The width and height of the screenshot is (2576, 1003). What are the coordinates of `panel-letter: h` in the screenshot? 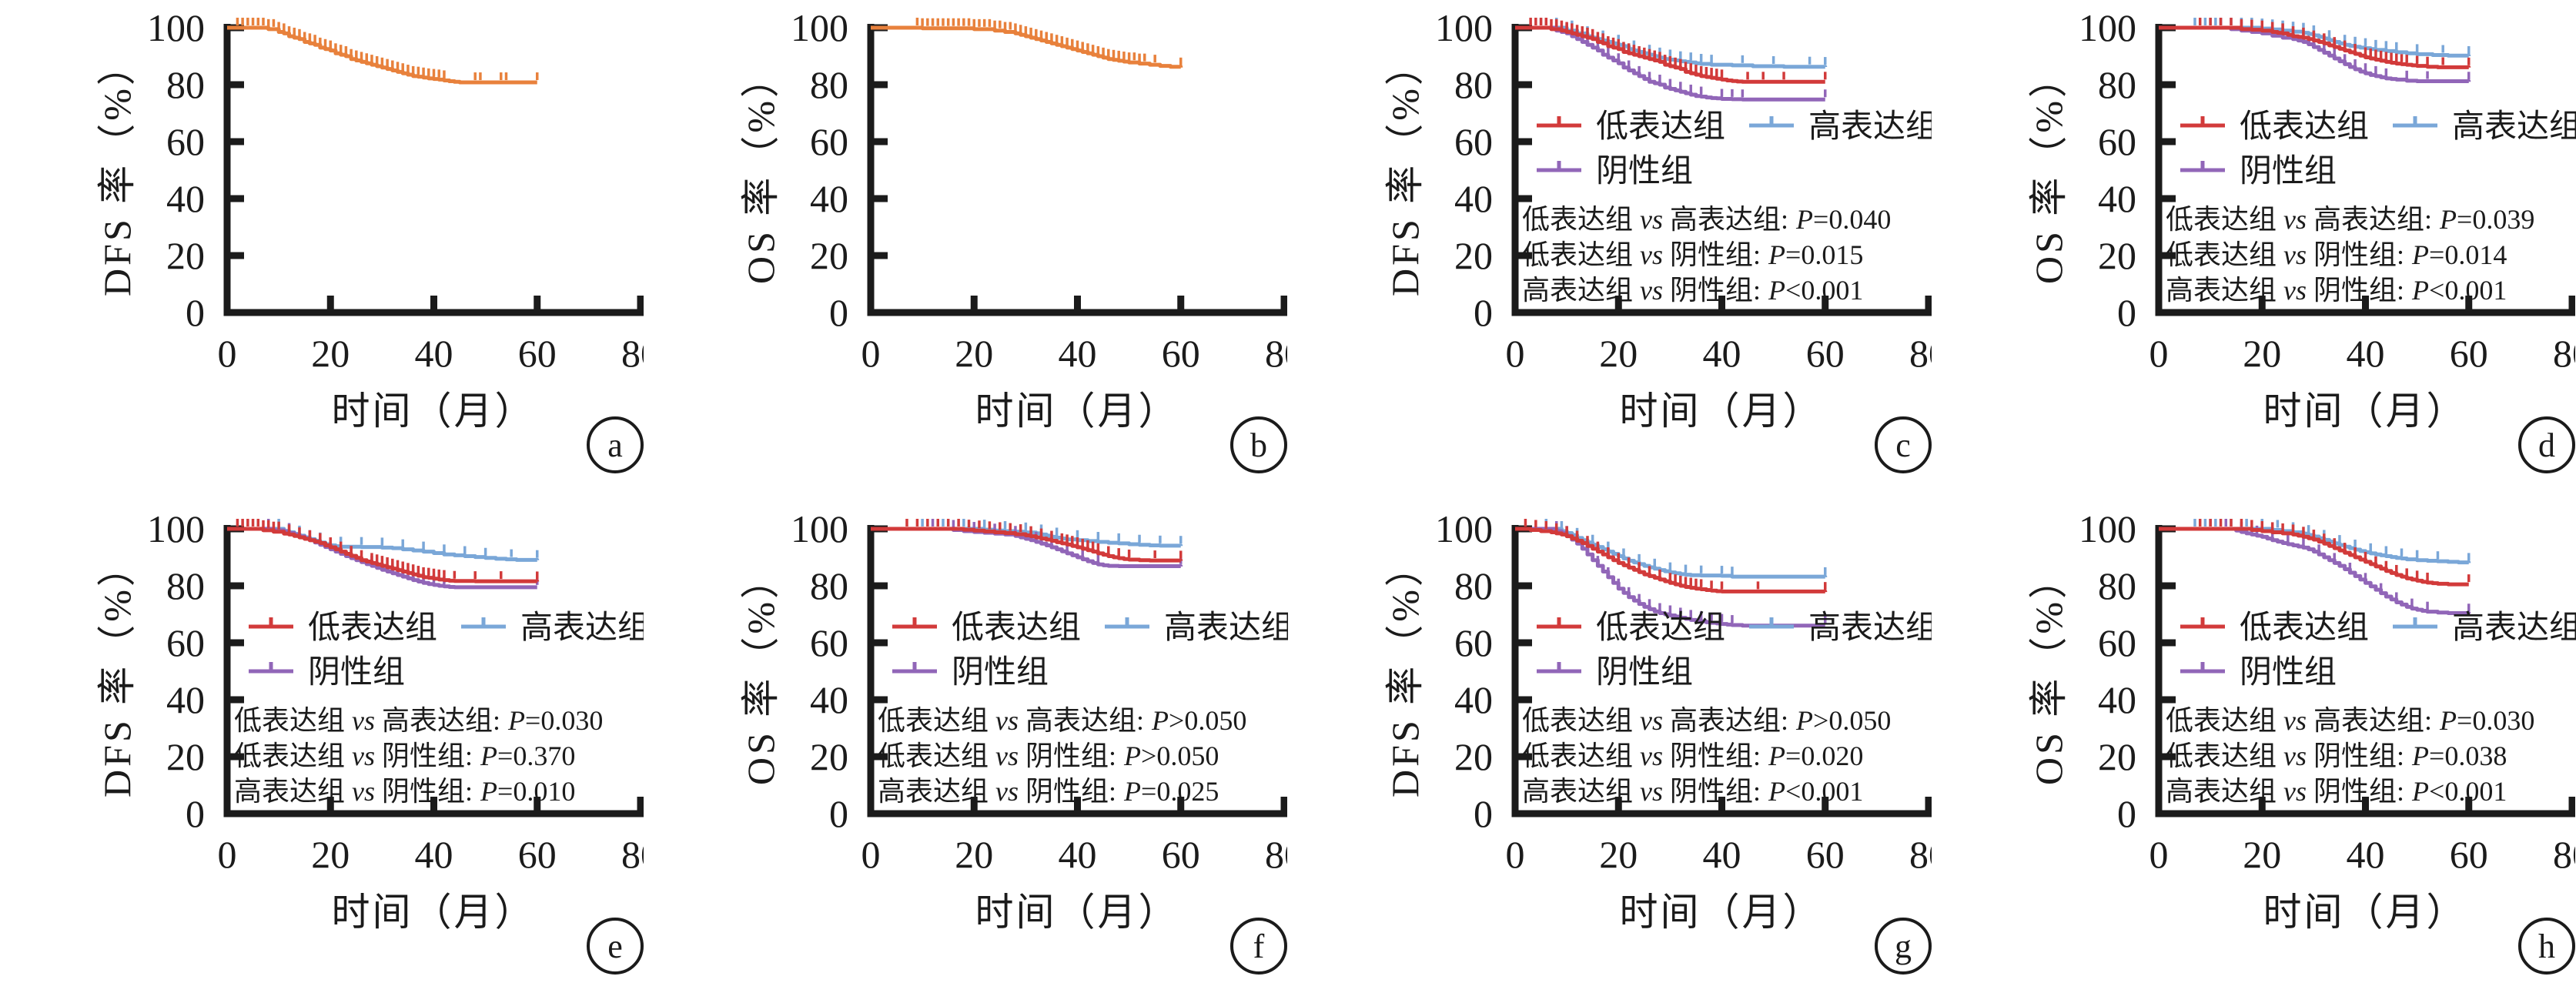 It's located at (2546, 946).